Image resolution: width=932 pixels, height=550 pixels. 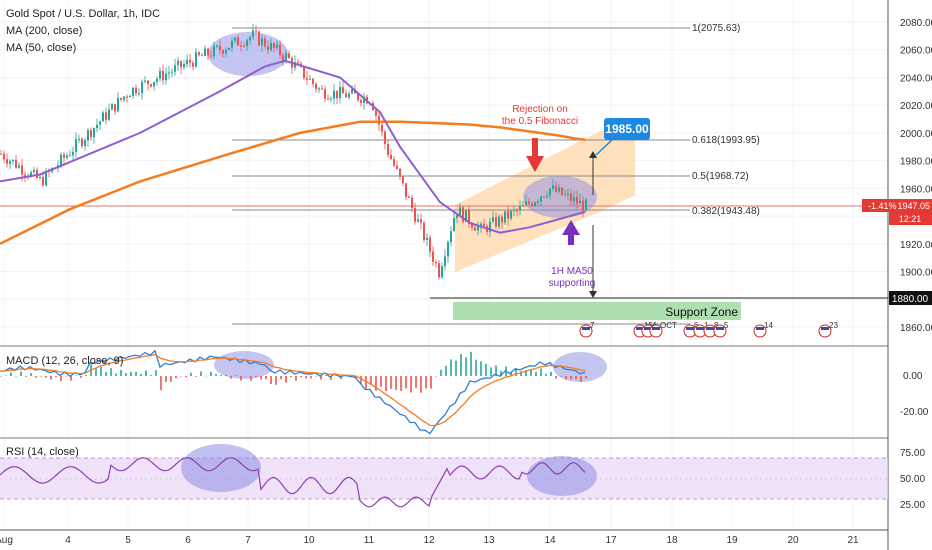 What do you see at coordinates (41, 48) in the screenshot?
I see `ma50-legend: MA (50, close)` at bounding box center [41, 48].